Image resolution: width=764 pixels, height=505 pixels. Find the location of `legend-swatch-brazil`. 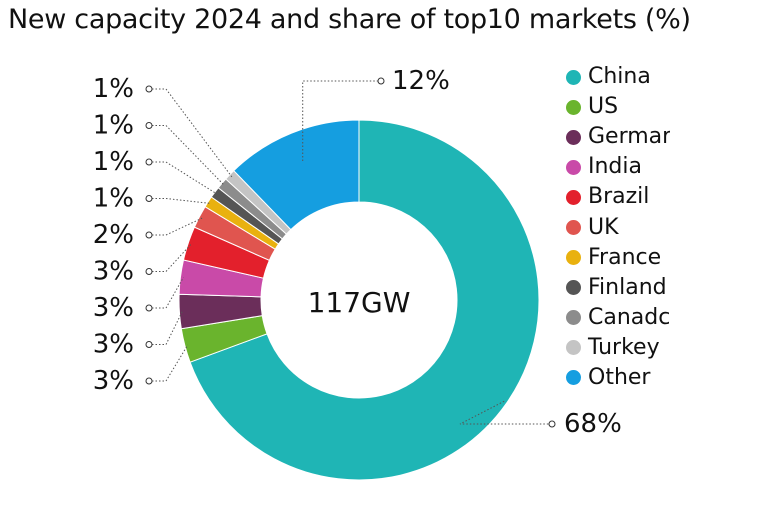

legend-swatch-brazil is located at coordinates (573, 197).